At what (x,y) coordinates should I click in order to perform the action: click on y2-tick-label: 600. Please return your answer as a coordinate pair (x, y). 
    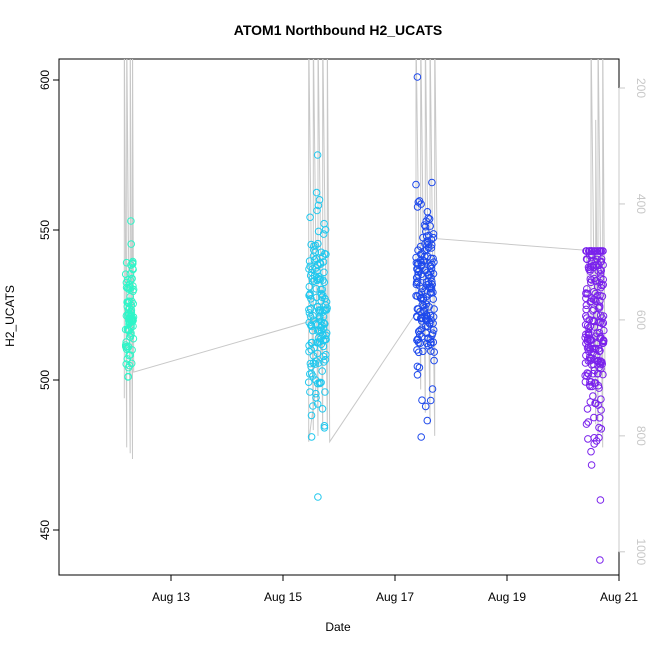
    Looking at the image, I should click on (641, 320).